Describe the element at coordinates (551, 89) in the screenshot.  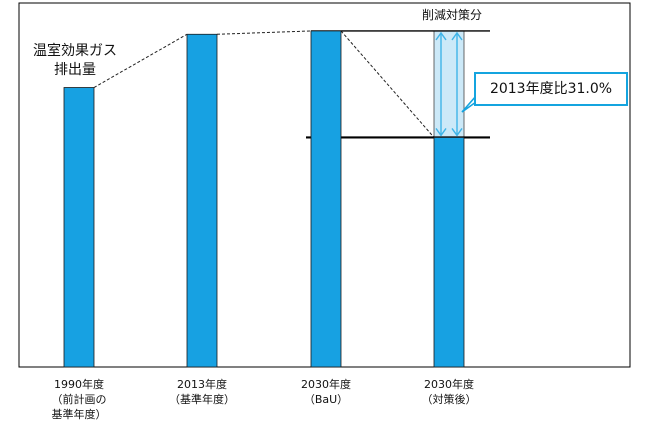
I see `reduction-callout: 2013年度比31.0%` at that location.